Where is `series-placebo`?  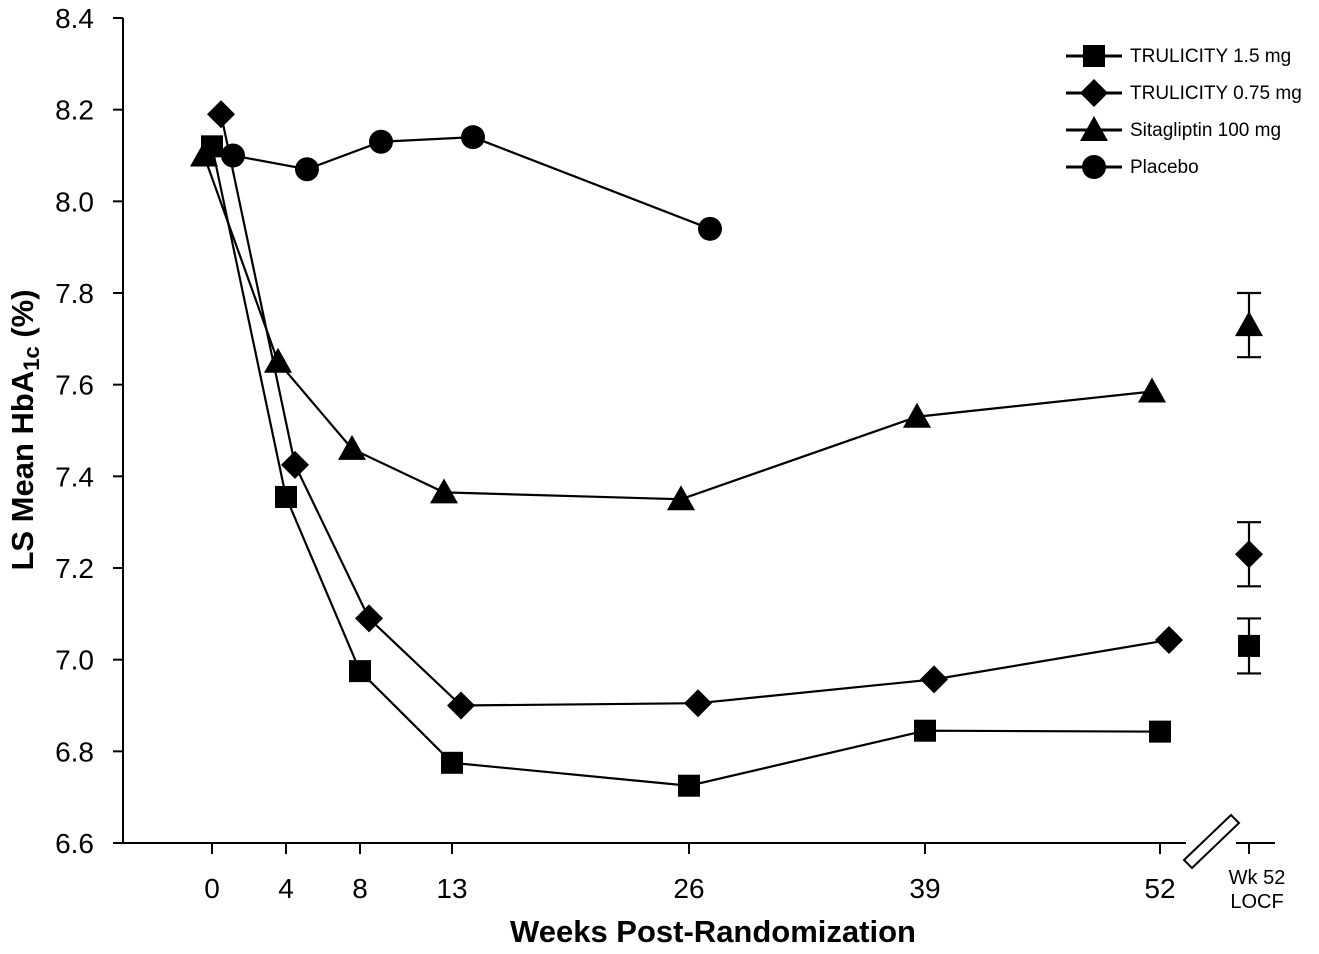
series-placebo is located at coordinates (471, 183).